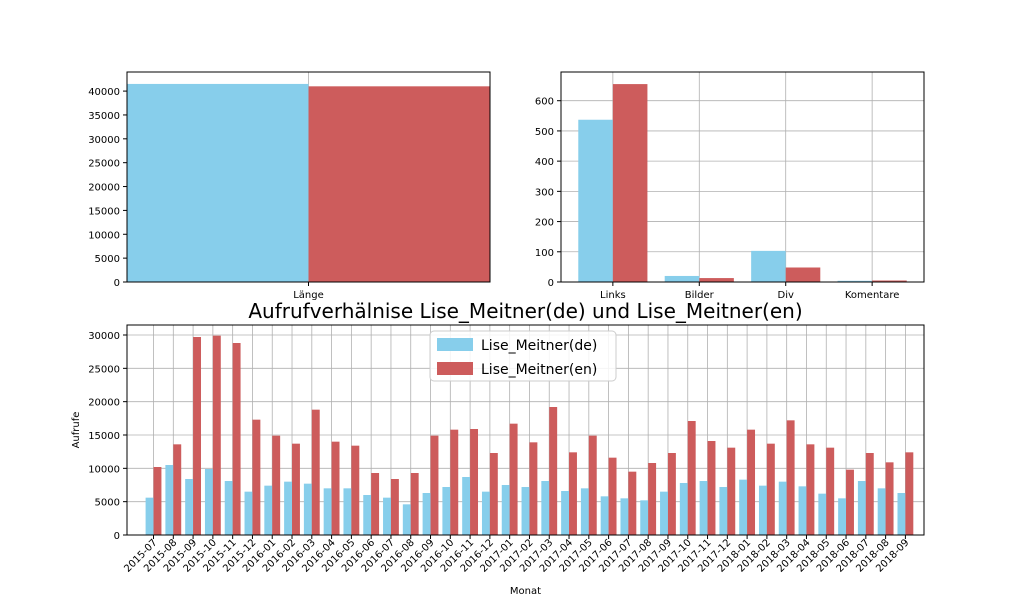 The height and width of the screenshot is (600, 1024). Describe the element at coordinates (308, 295) in the screenshot. I see `x-tick-label: Länge` at that location.